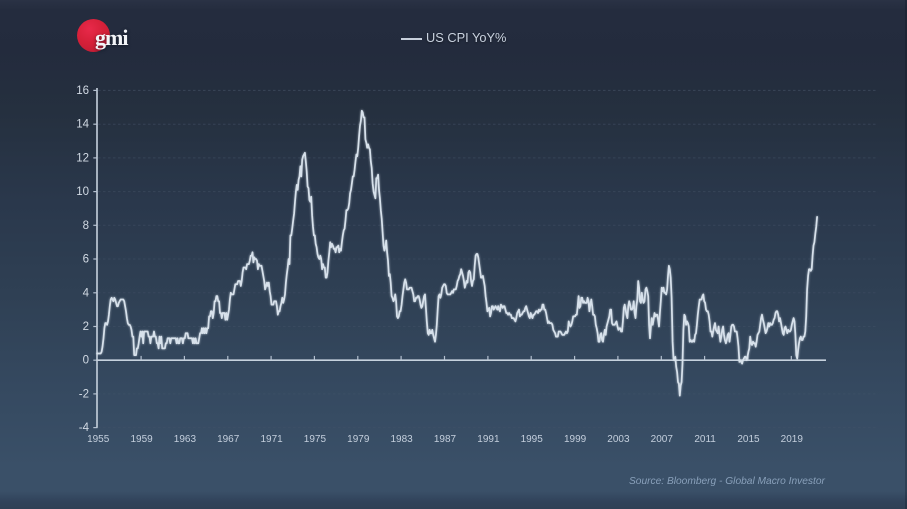  What do you see at coordinates (705, 439) in the screenshot?
I see `svg-text: 2011` at bounding box center [705, 439].